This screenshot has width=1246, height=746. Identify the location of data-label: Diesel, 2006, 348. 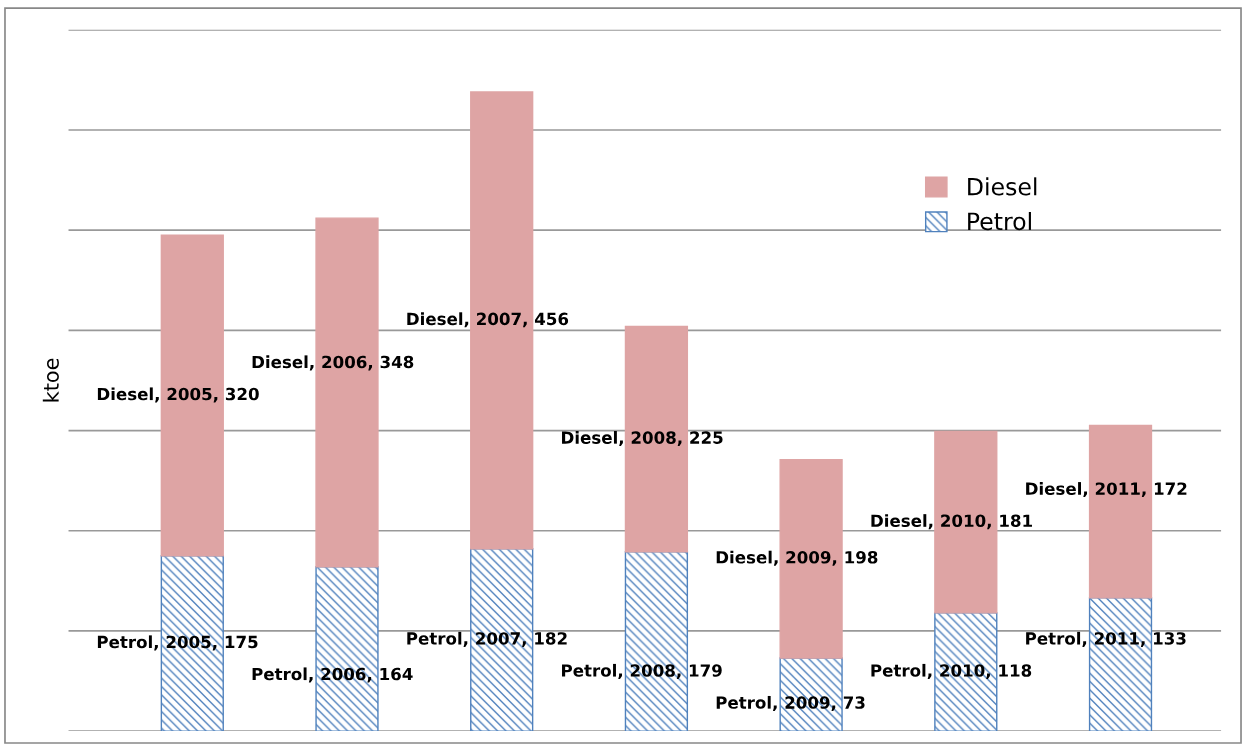
(333, 363).